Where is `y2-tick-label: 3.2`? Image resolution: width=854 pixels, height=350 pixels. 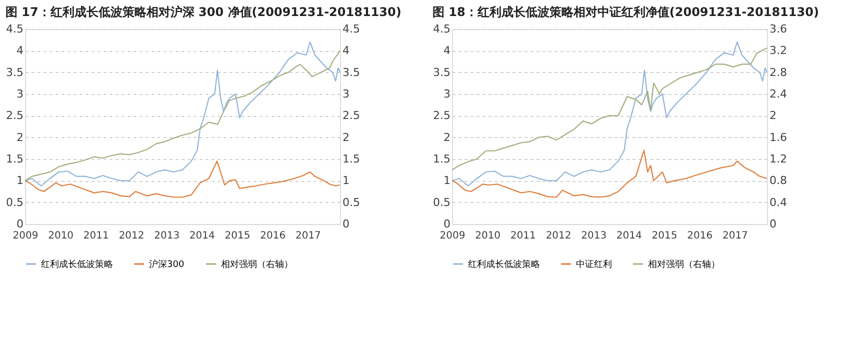
y2-tick-label: 3.2 is located at coordinates (778, 51).